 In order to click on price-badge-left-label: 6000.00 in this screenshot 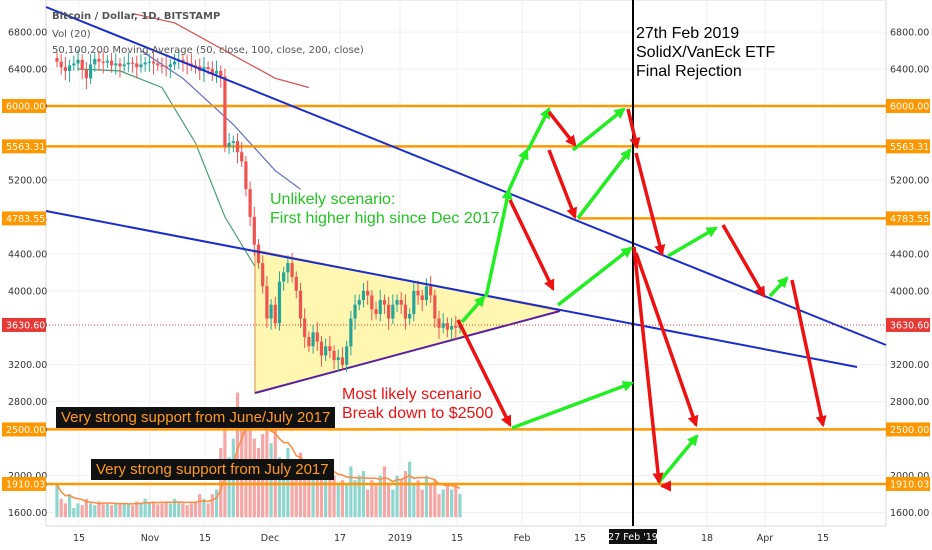, I will do `click(25, 107)`.